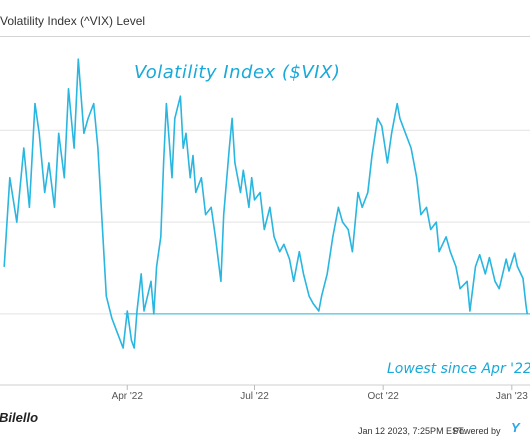  I want to click on x-tick-label-3: Jan '23, so click(511, 396).